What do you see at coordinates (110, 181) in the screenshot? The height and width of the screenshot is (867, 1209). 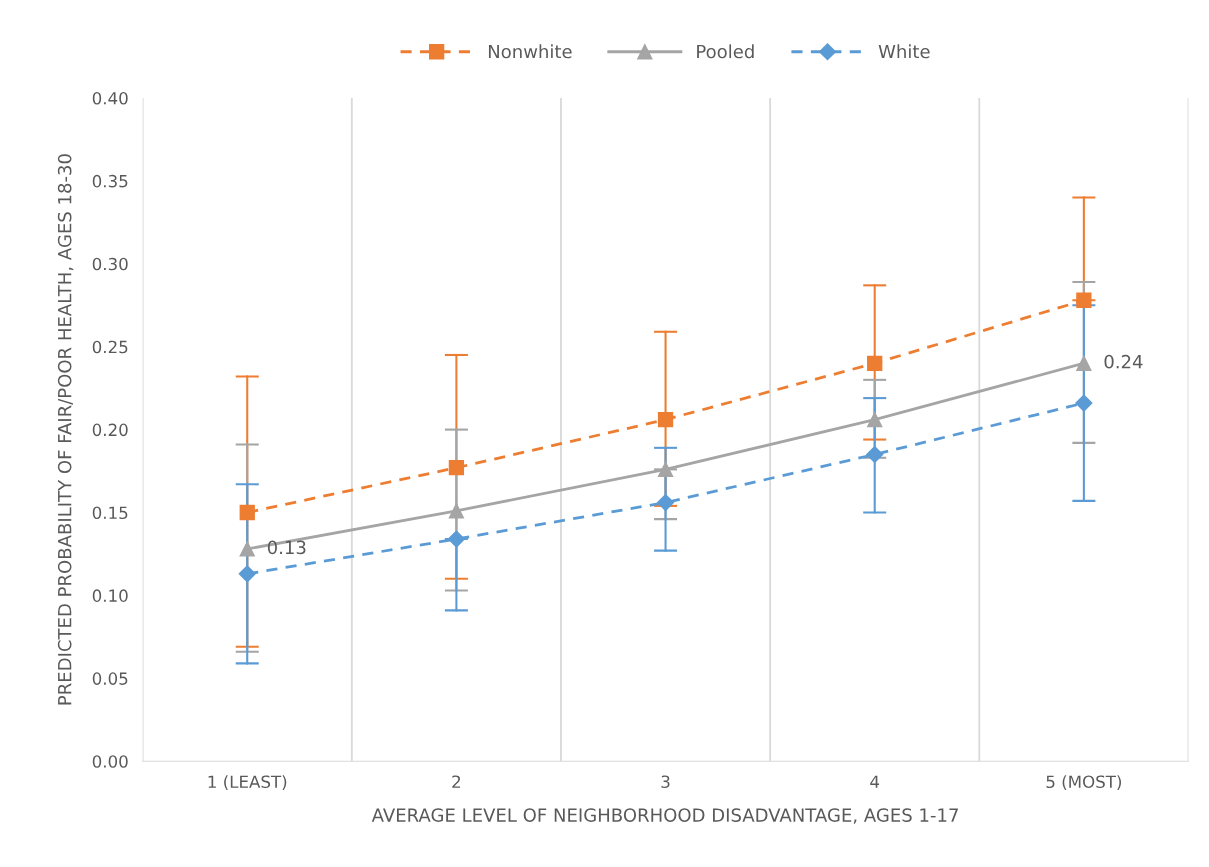 I see `y-tick-label: 0.35` at bounding box center [110, 181].